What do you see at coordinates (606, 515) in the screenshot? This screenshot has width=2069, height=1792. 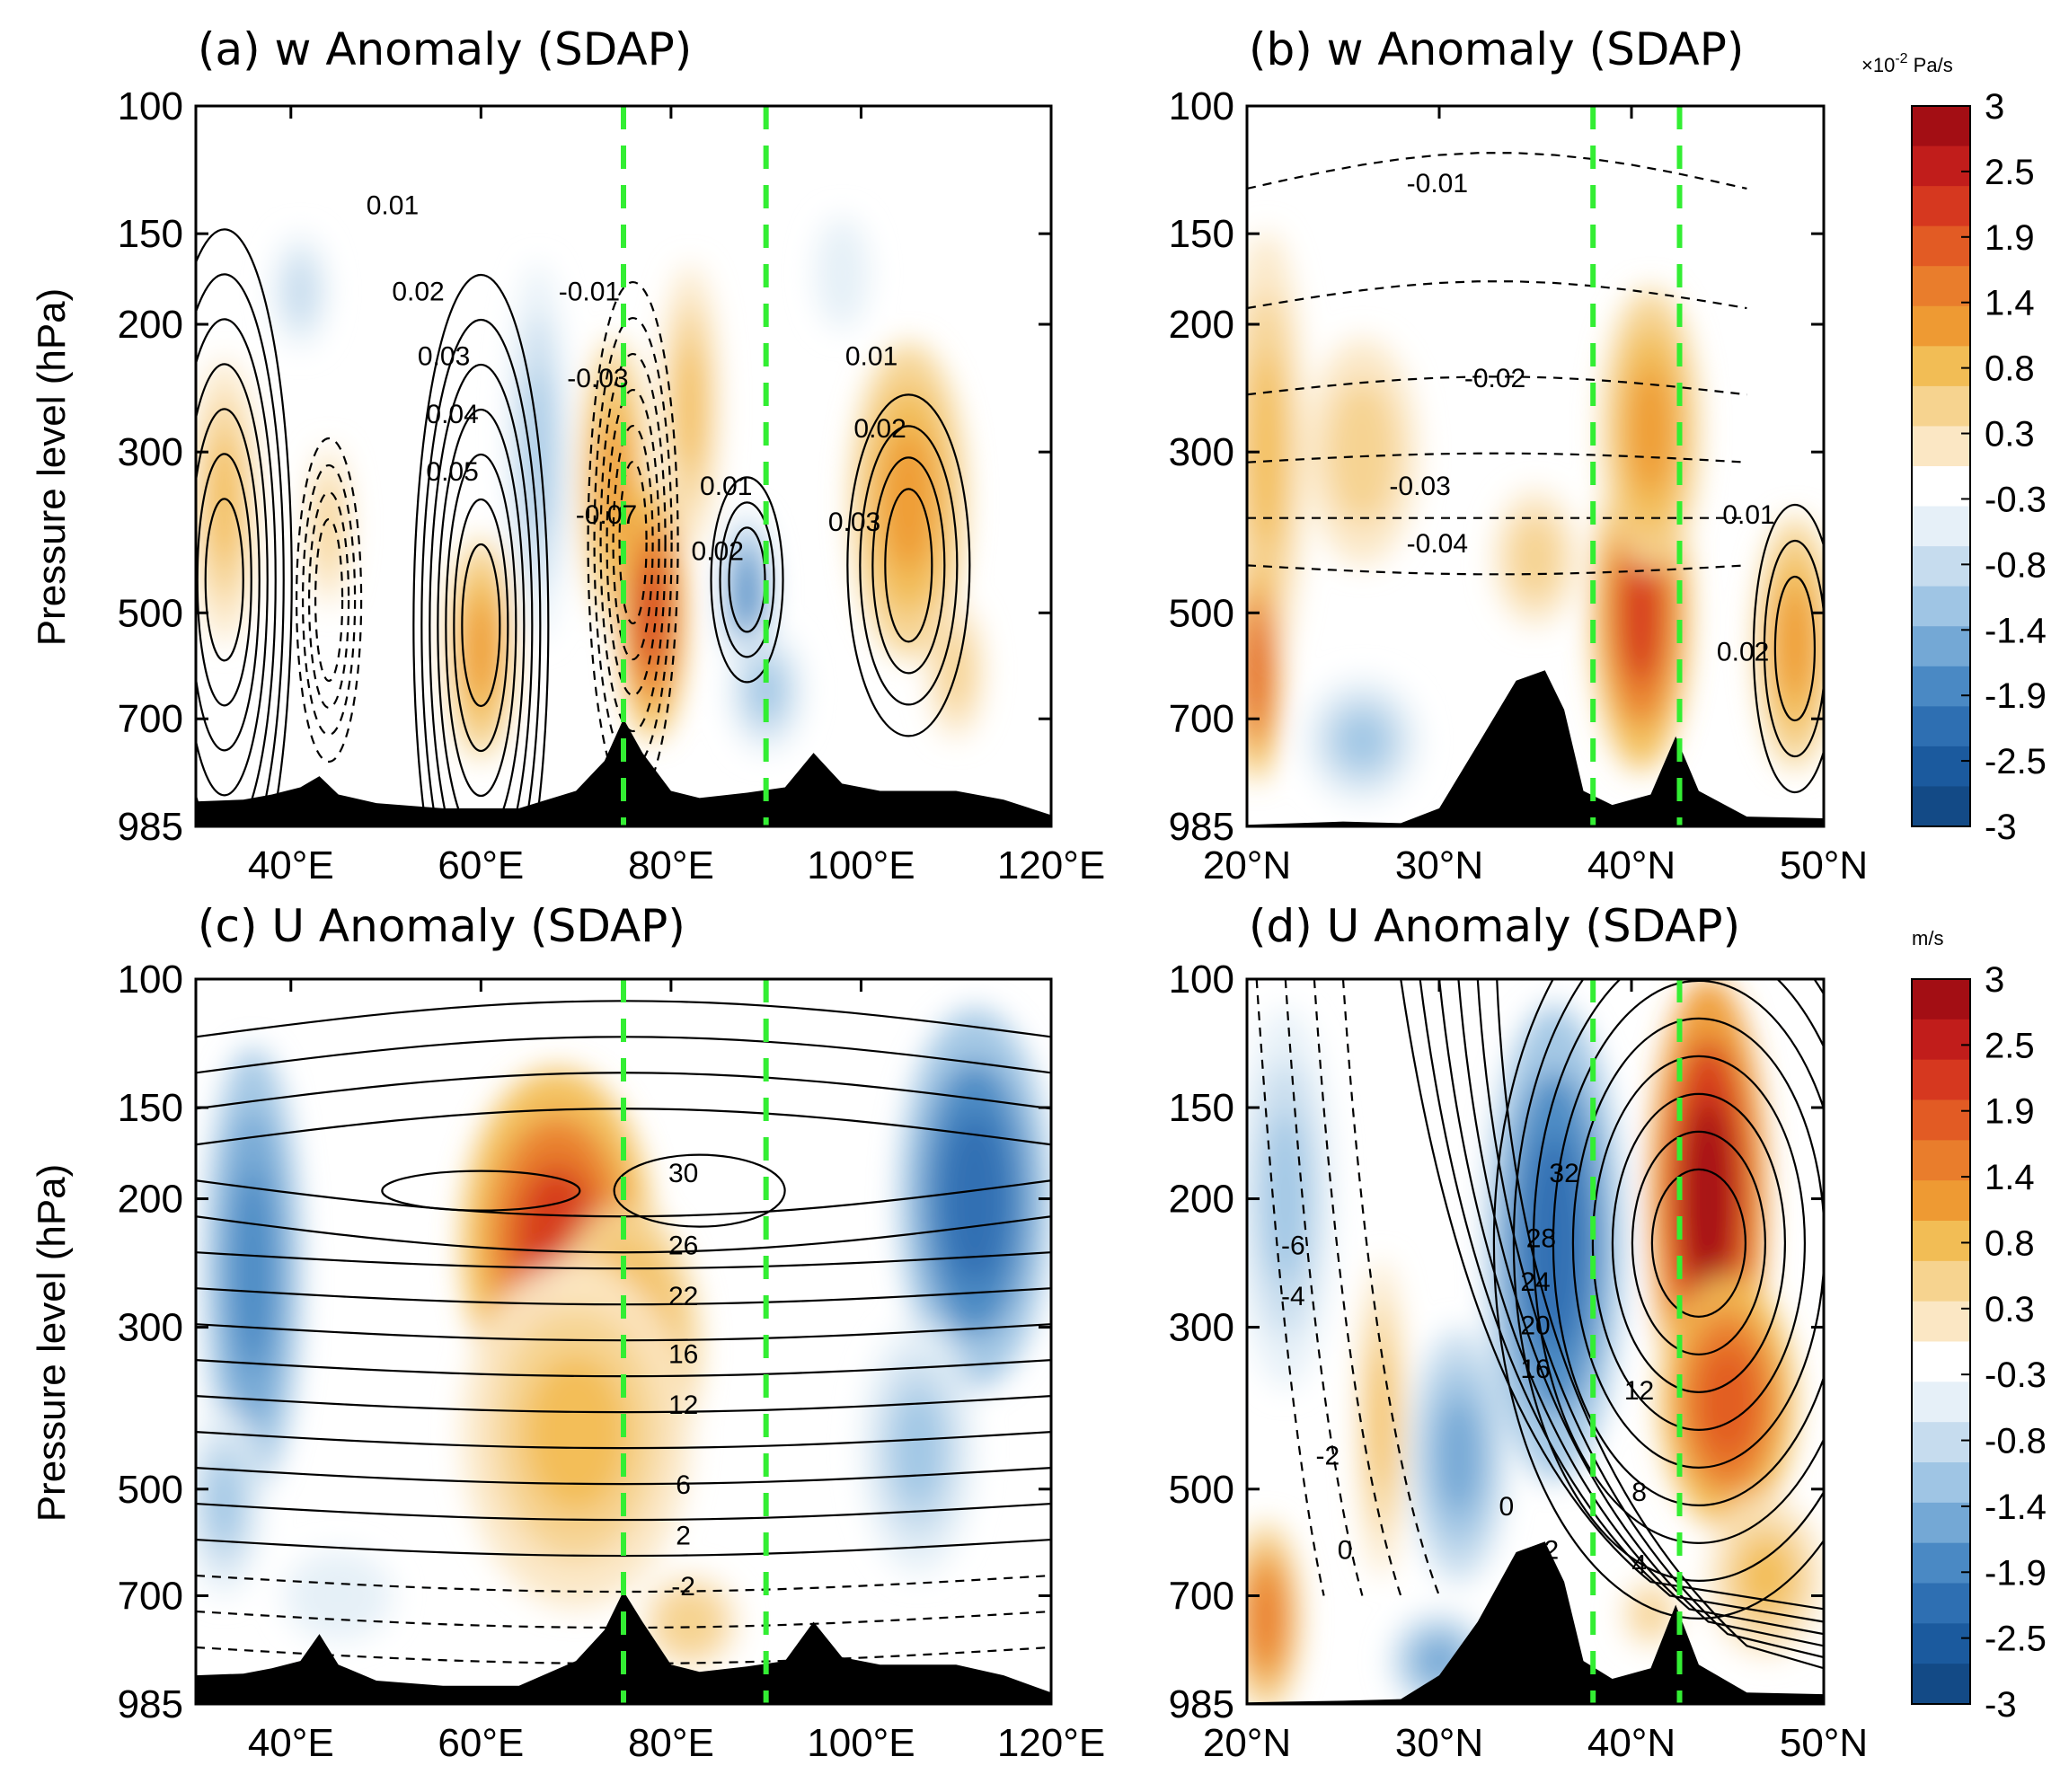 I see `contour-label: -0.07` at bounding box center [606, 515].